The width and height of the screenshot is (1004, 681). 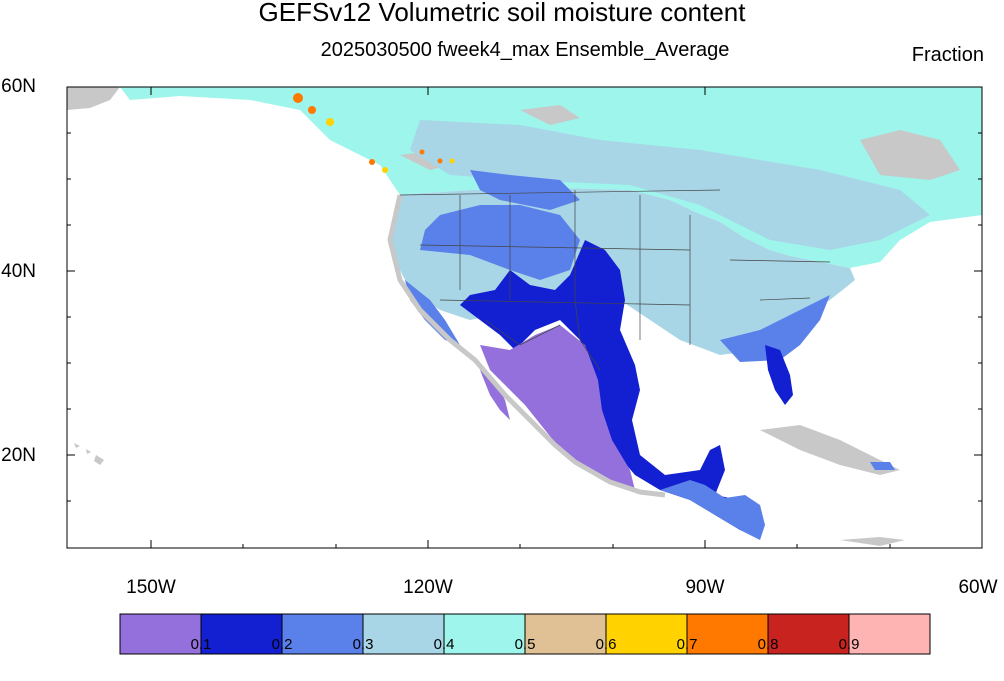 I want to click on colorbar-label-6: 0.7, so click(x=687, y=644).